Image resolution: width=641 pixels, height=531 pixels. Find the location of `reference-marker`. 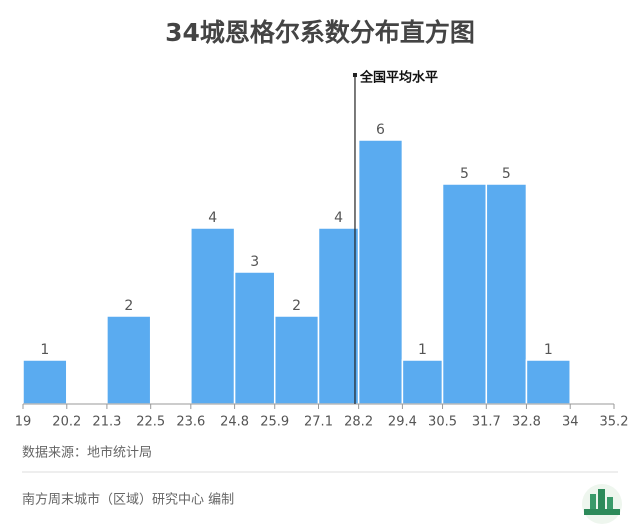

reference-marker is located at coordinates (354, 75).